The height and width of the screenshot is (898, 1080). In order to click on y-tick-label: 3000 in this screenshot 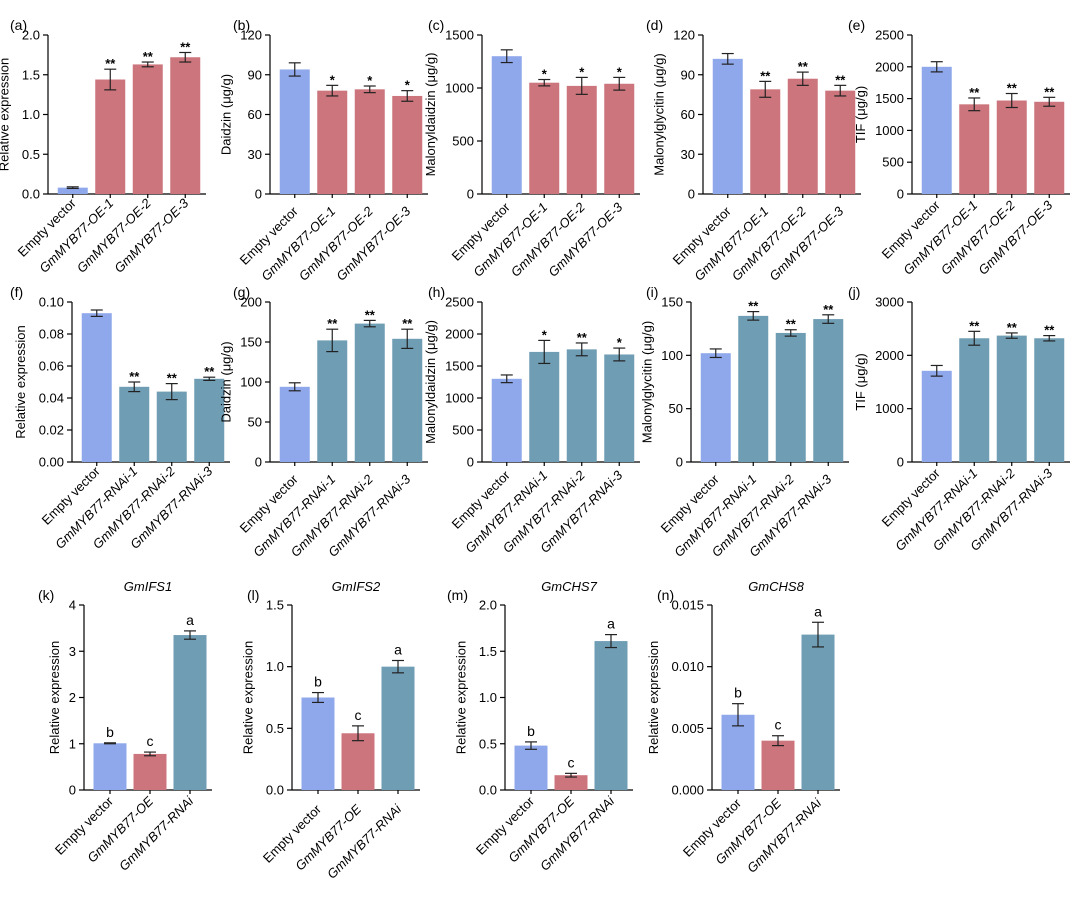, I will do `click(889, 302)`.